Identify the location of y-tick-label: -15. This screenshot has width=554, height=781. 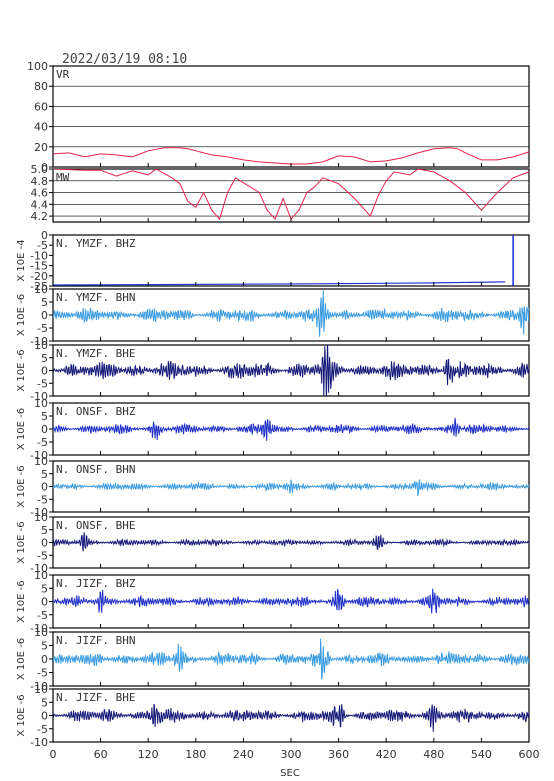
(39, 266).